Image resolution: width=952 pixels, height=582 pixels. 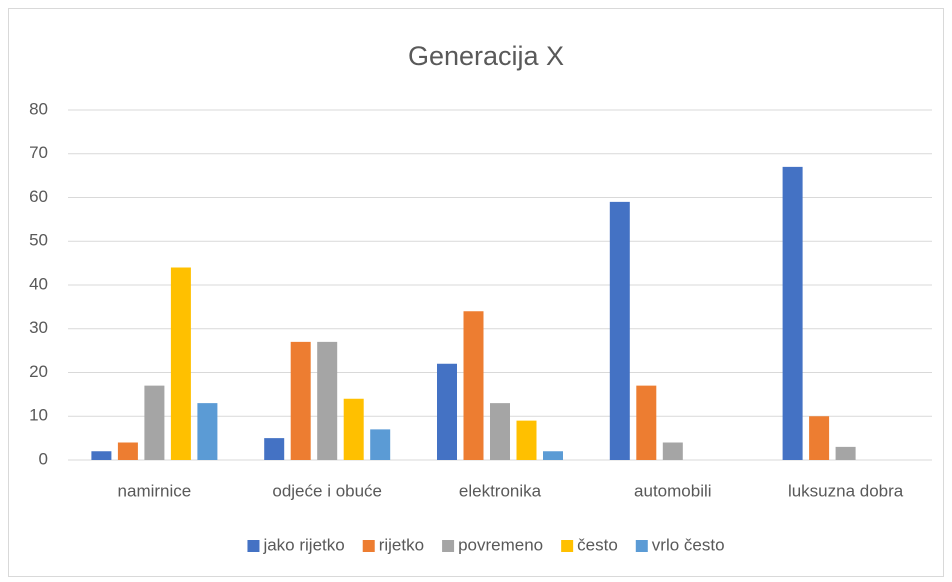 I want to click on y-tick-label: 60, so click(x=38, y=196).